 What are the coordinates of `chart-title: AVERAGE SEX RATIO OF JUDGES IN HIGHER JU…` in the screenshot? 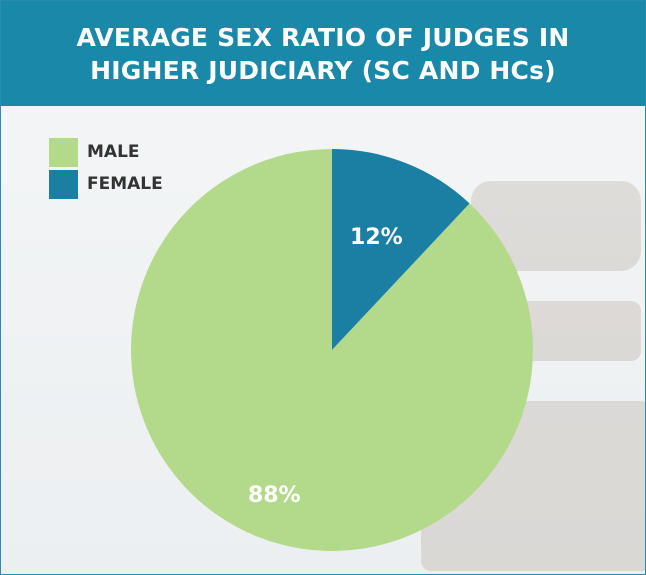 It's located at (323, 53).